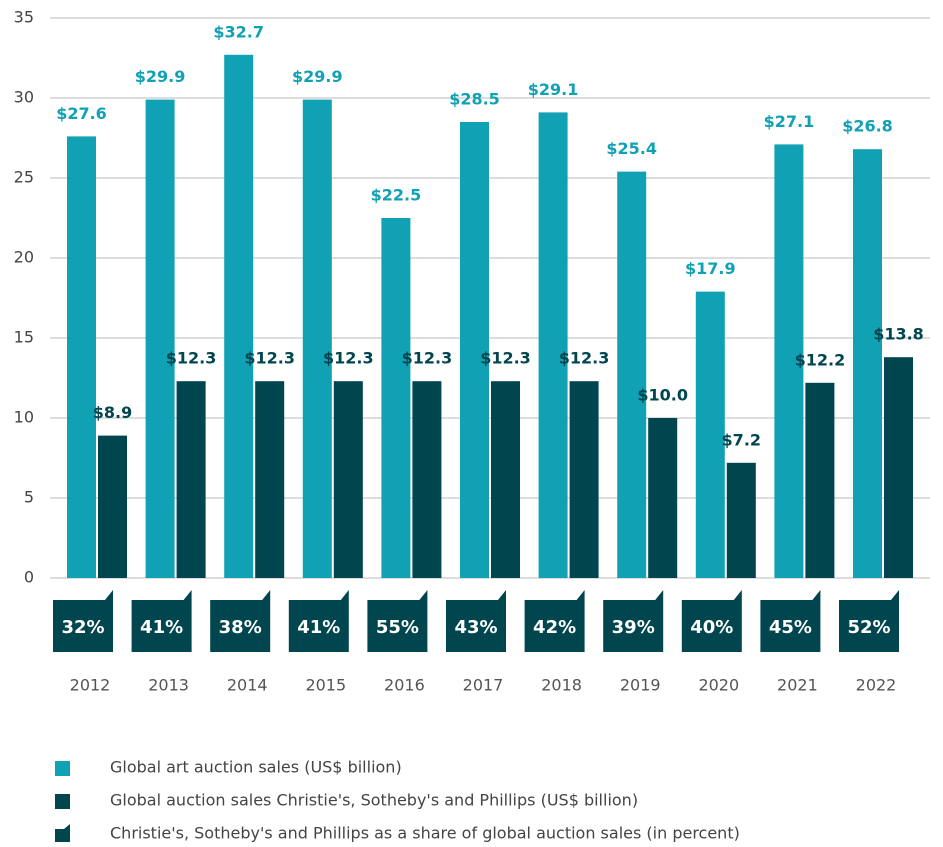 This screenshot has height=847, width=943. I want to click on value-label: $17.9, so click(710, 268).